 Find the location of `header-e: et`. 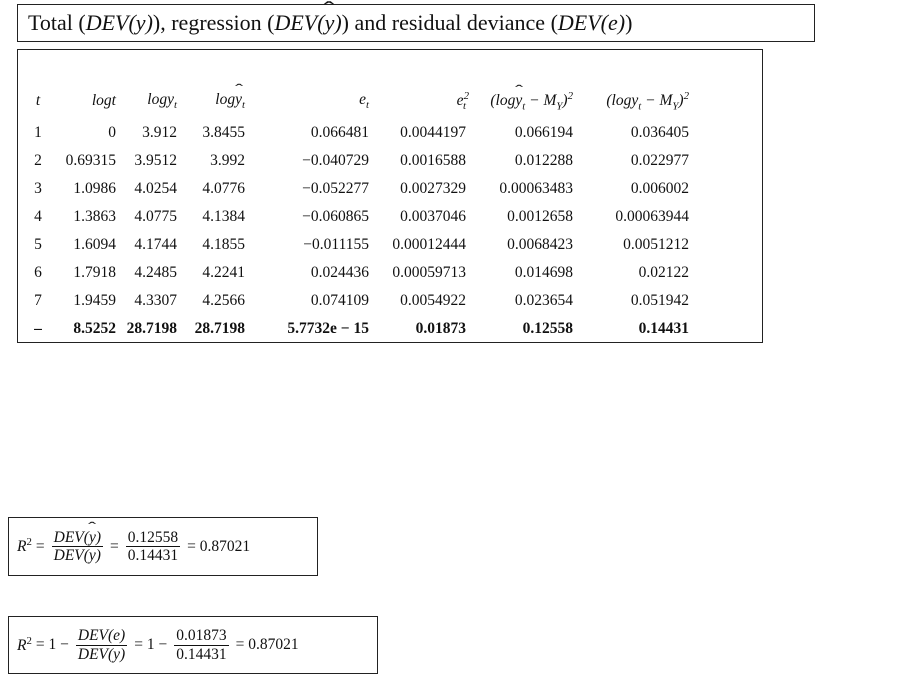

header-e: et is located at coordinates (364, 101).